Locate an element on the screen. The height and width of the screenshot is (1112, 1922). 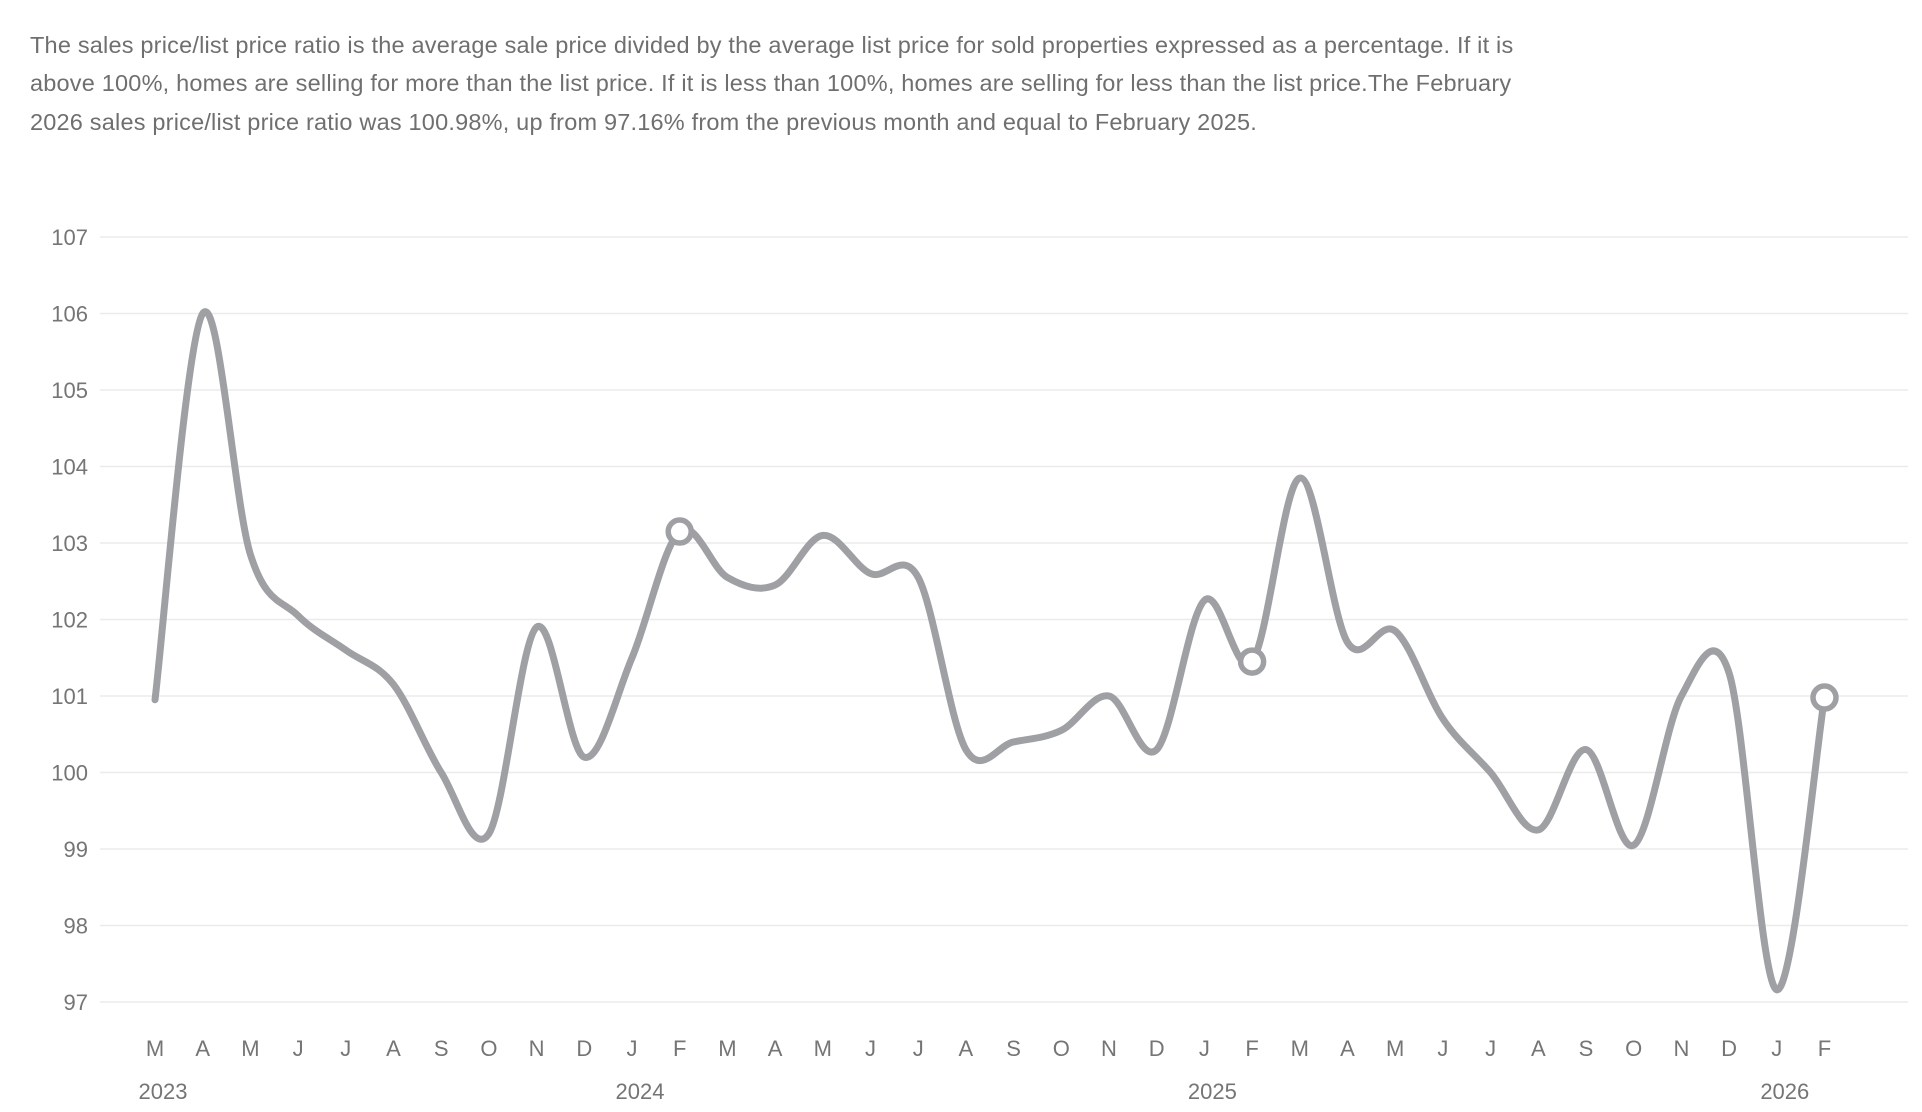
y-tick-label: 101 is located at coordinates (69, 696).